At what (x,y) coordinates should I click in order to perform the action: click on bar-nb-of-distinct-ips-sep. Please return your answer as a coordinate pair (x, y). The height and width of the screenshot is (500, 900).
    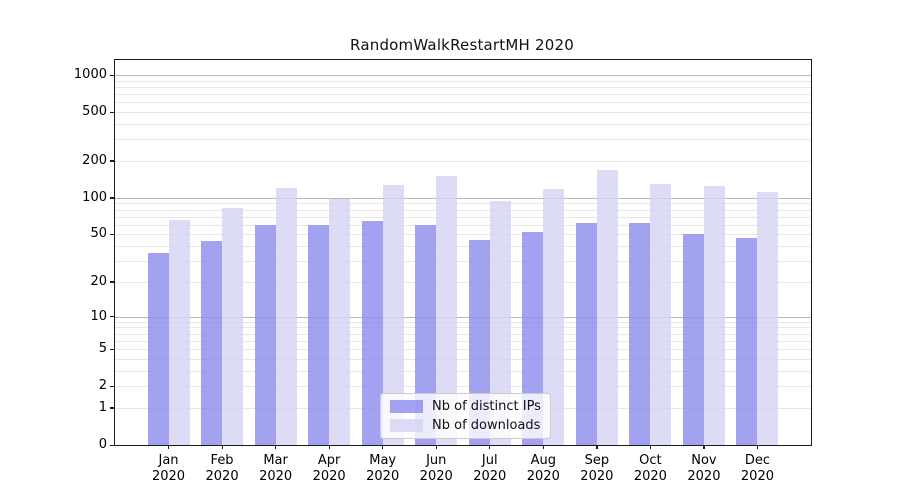
    Looking at the image, I should click on (586, 334).